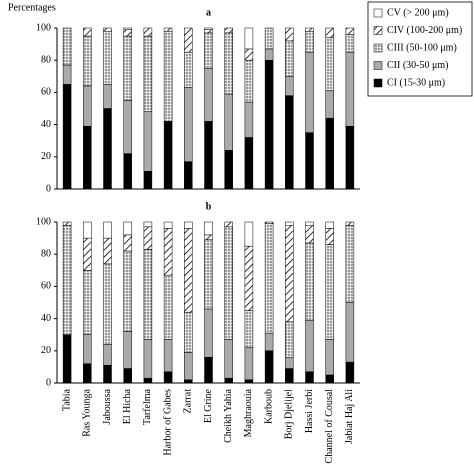  I want to click on panel-title: b, so click(209, 206).